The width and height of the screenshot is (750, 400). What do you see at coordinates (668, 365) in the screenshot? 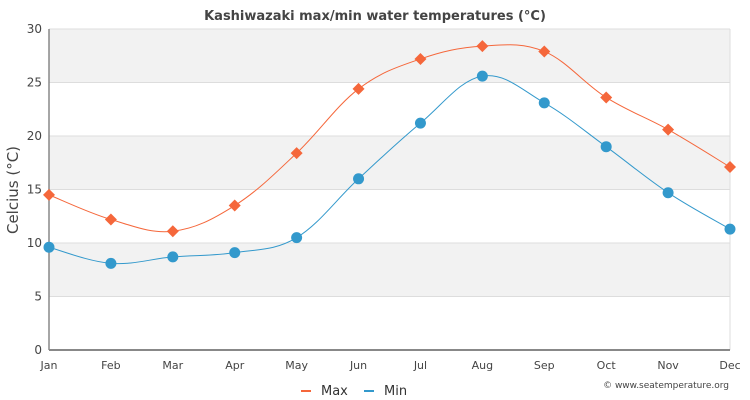
I see `x-tick-label: Nov` at bounding box center [668, 365].